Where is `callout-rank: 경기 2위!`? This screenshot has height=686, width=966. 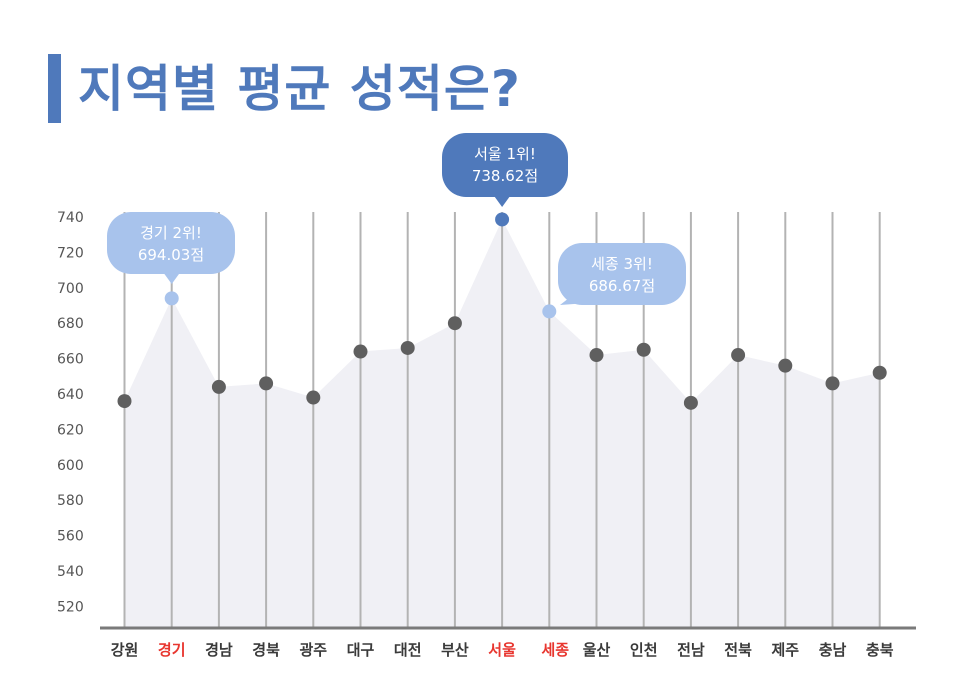
callout-rank: 경기 2위! is located at coordinates (171, 233).